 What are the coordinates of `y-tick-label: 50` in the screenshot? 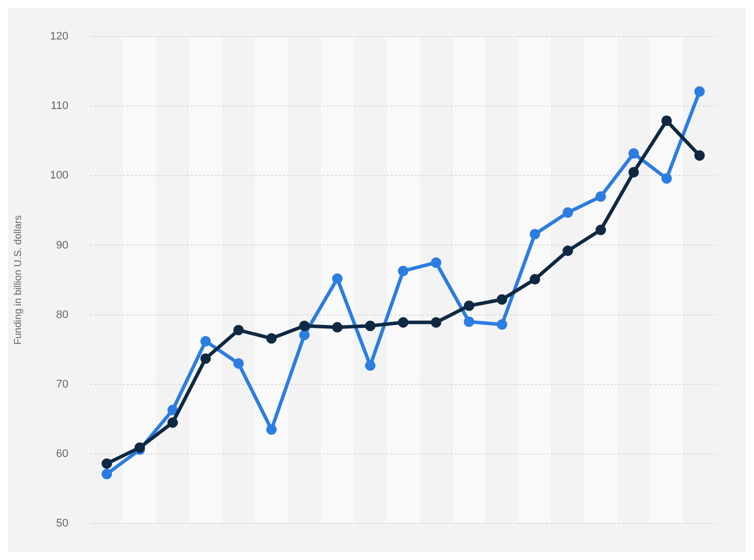 It's located at (62, 523).